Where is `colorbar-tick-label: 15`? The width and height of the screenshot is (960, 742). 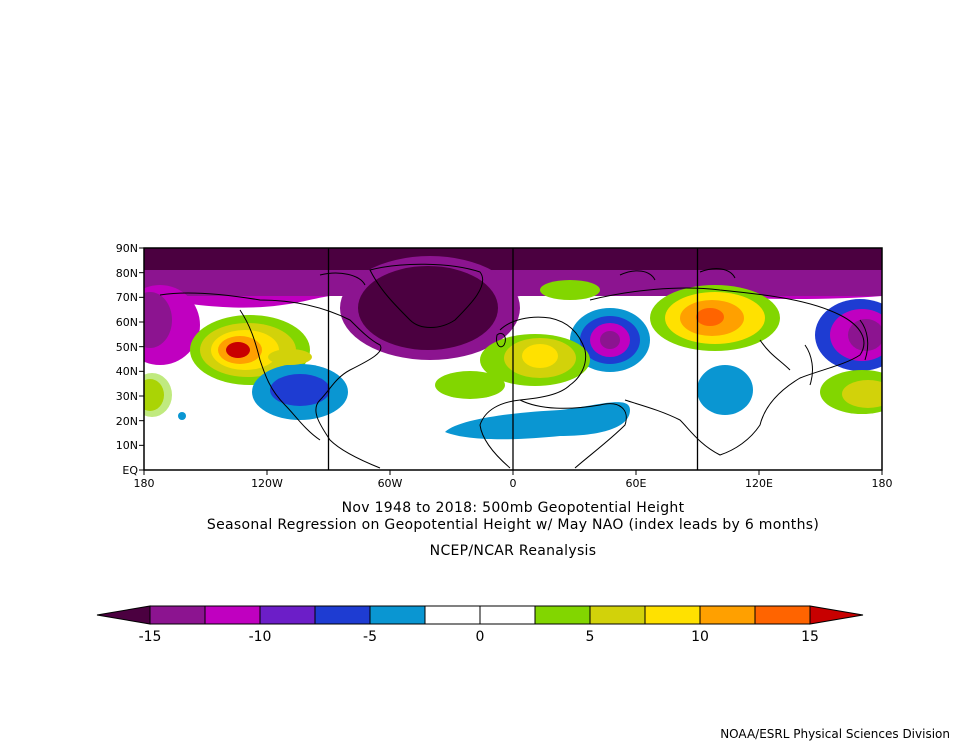 colorbar-tick-label: 15 is located at coordinates (810, 637).